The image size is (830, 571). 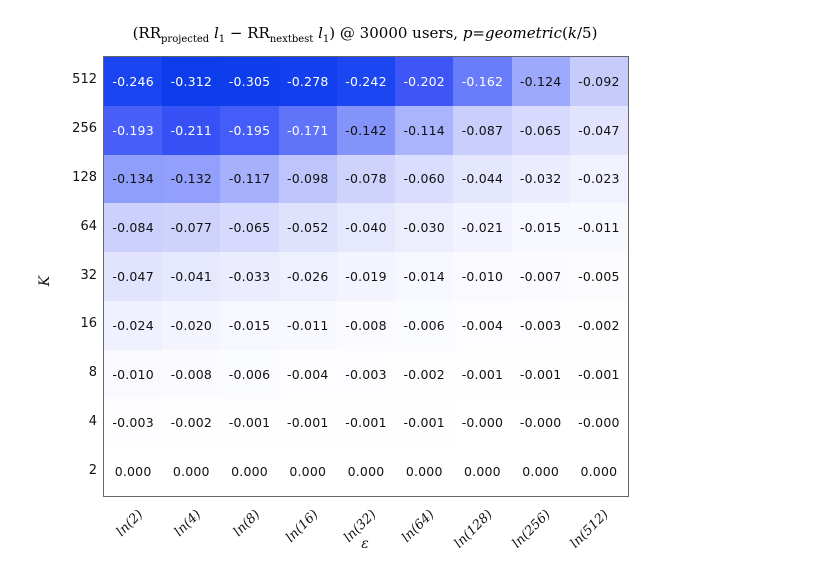 What do you see at coordinates (247, 33) in the screenshot?
I see `title-segment: − RR` at bounding box center [247, 33].